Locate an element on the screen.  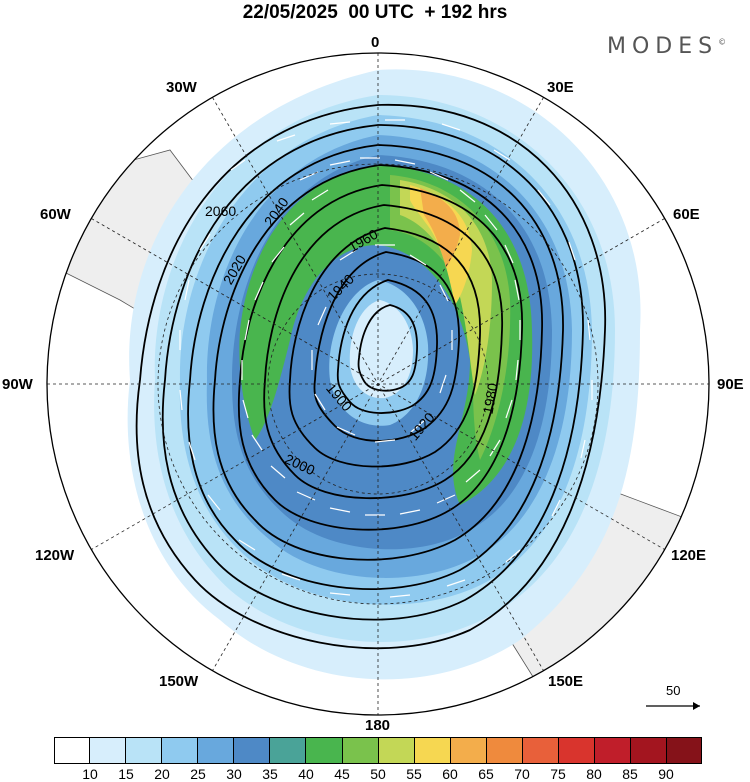
brand-logo: MODES© is located at coordinates (667, 46).